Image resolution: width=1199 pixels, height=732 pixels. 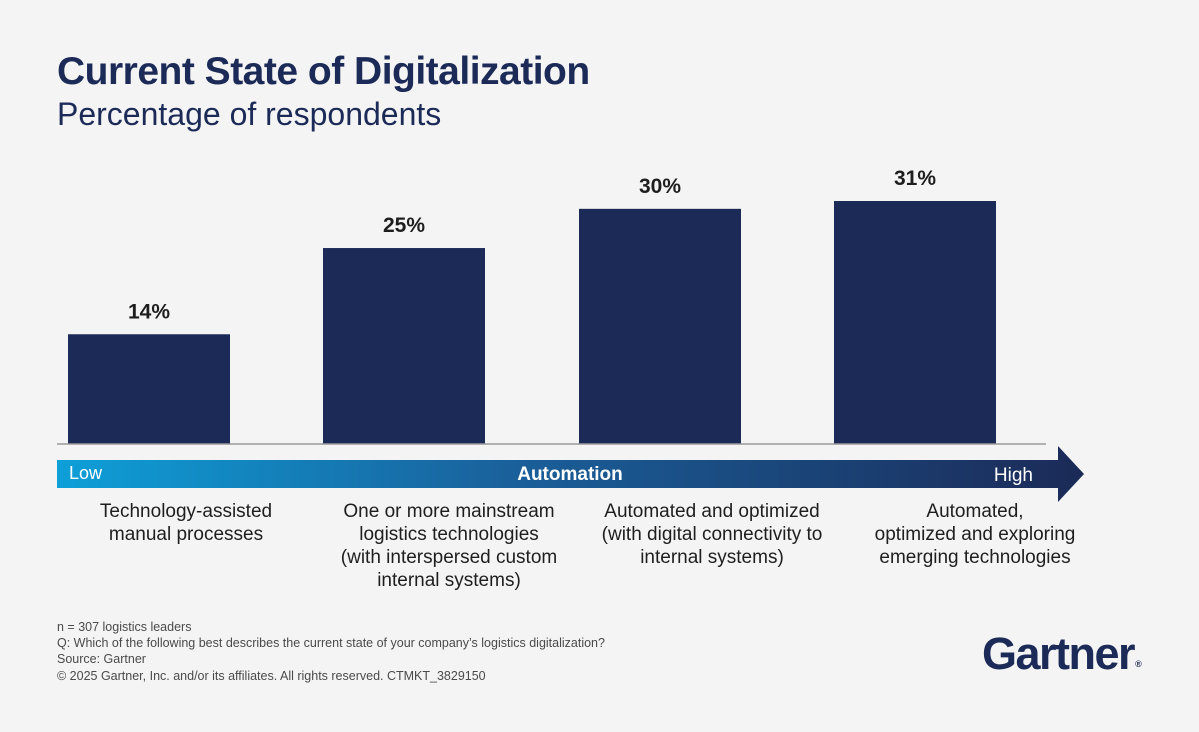 I want to click on chart-subtitle: Percentage of respondents, so click(x=249, y=114).